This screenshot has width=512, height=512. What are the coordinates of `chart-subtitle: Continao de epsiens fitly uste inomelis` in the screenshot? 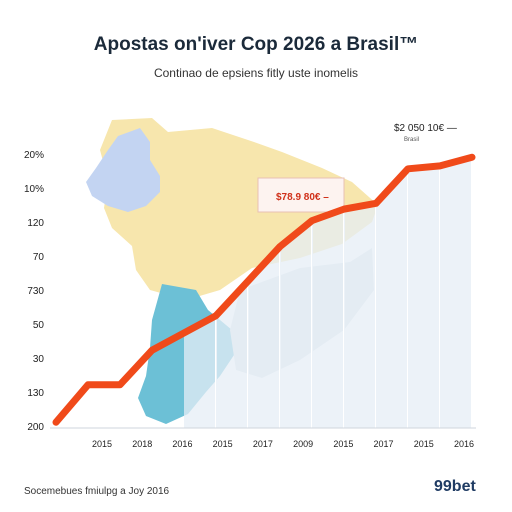 It's located at (256, 73).